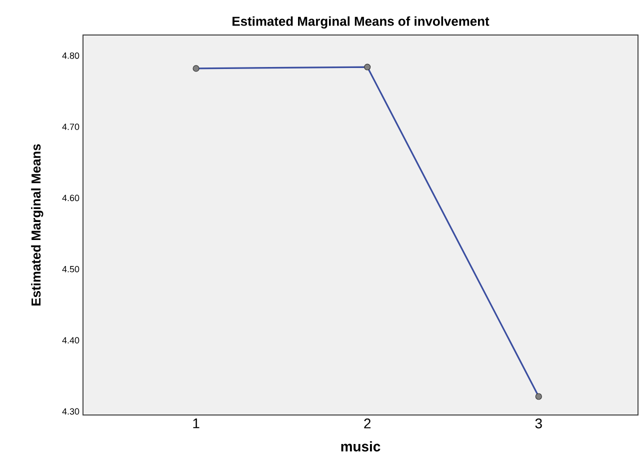 The height and width of the screenshot is (473, 642). I want to click on y-tick-label: 4.30, so click(71, 411).